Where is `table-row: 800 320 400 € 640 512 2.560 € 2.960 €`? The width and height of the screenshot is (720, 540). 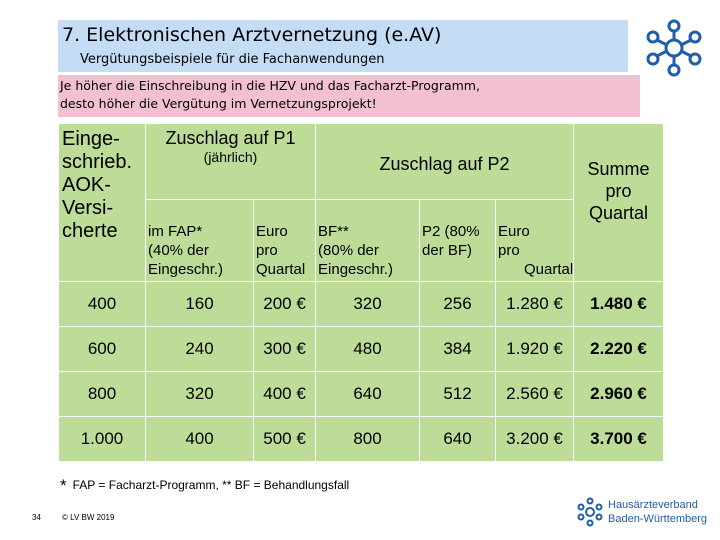
table-row: 800 320 400 € 640 512 2.560 € 2.960 € is located at coordinates (361, 394).